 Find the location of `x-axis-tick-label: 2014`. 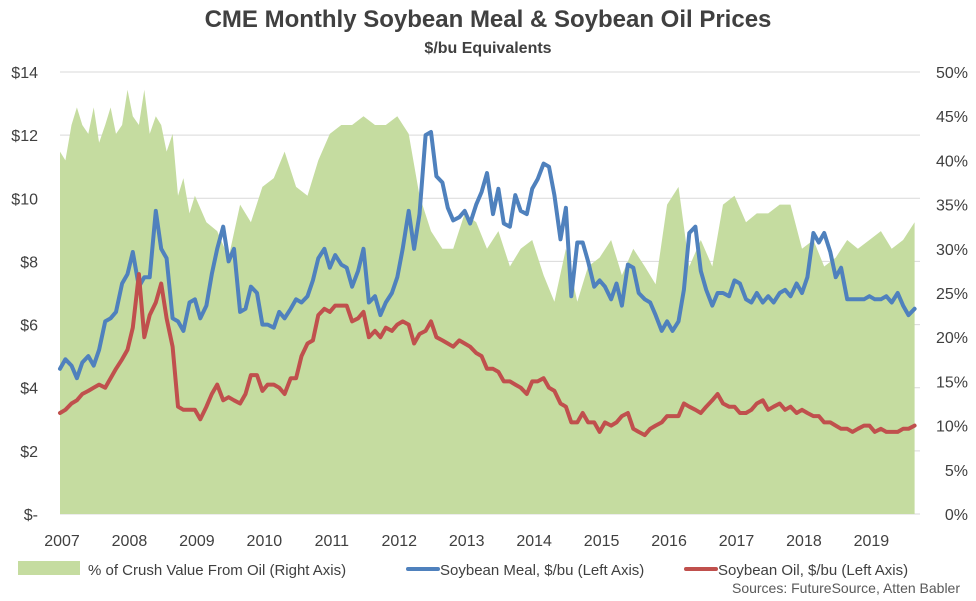

x-axis-tick-label: 2014 is located at coordinates (534, 541).